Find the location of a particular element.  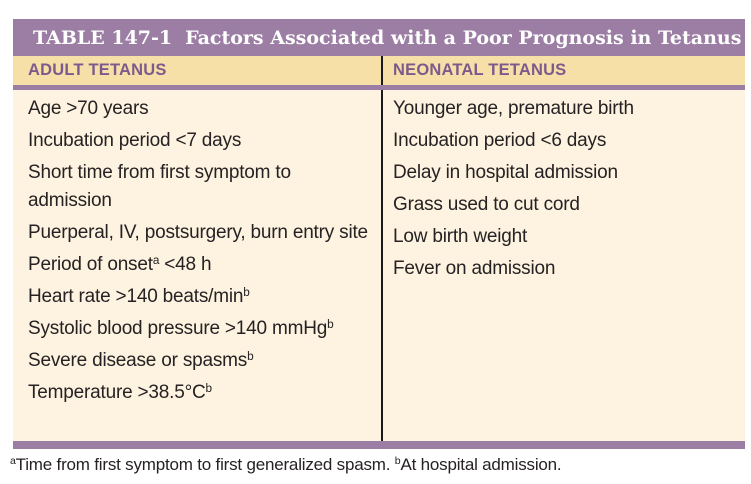

column-header-row: ADULT TETANUS NEONATAL TETANUS is located at coordinates (379, 70).